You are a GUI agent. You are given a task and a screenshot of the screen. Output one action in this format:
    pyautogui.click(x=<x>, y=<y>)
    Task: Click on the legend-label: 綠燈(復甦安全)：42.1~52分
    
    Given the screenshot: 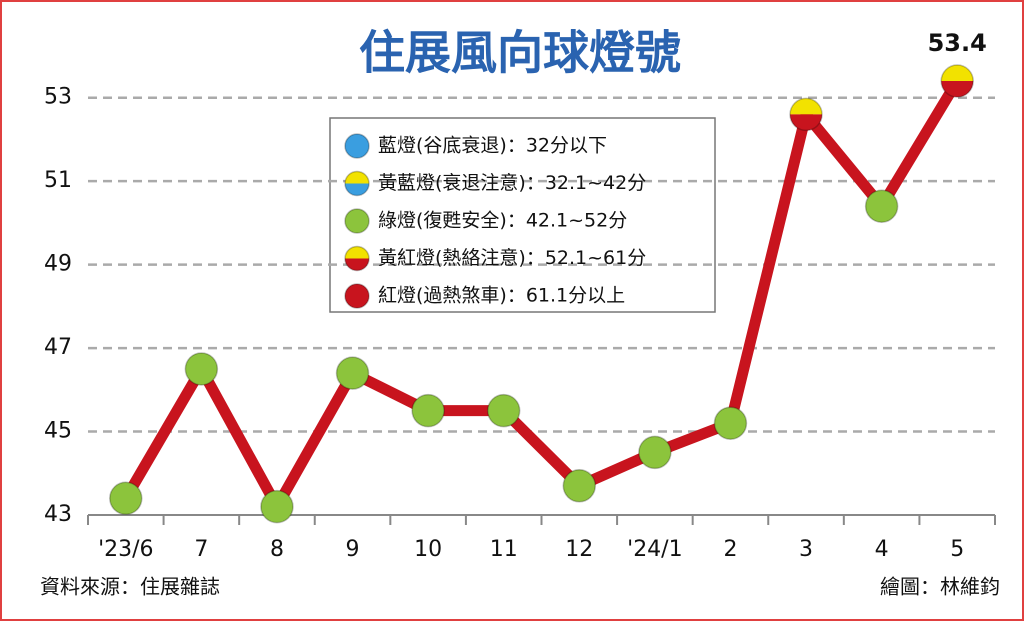 What is the action you would take?
    pyautogui.click(x=502, y=221)
    